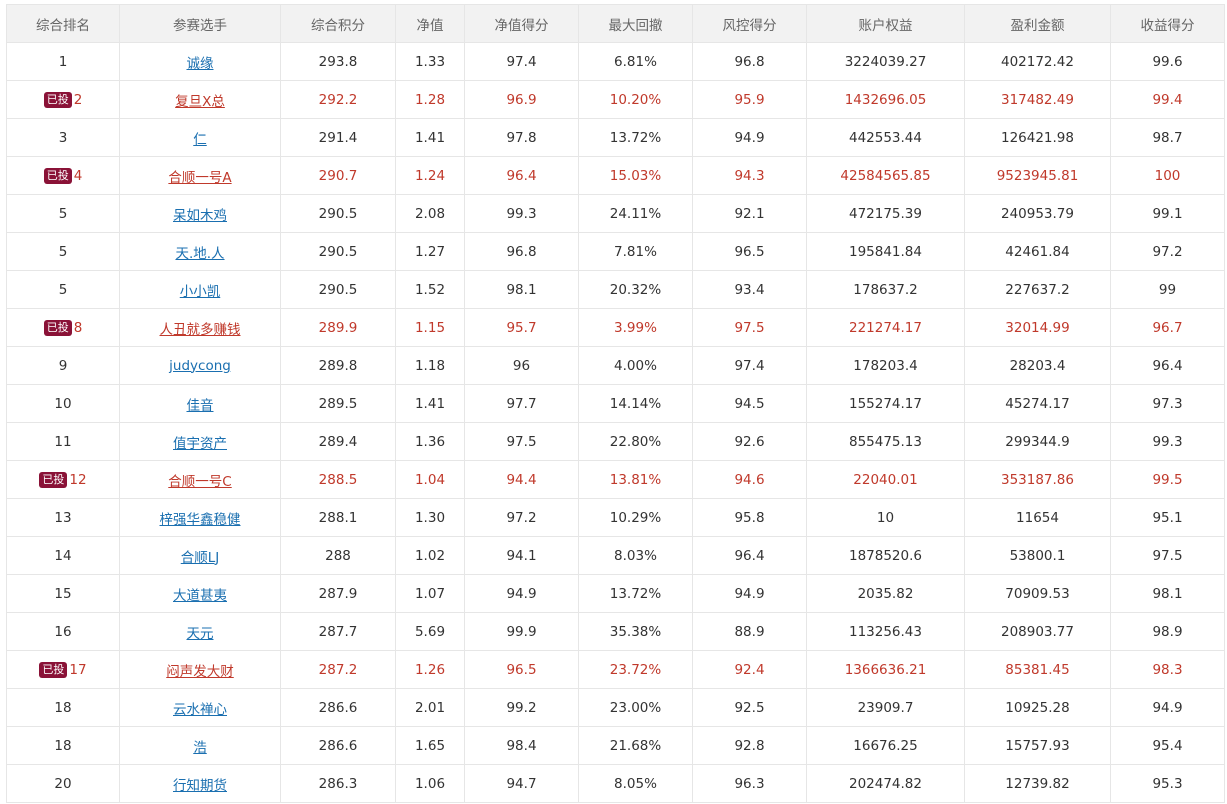 This screenshot has height=804, width=1227. What do you see at coordinates (200, 747) in the screenshot?
I see `player-link: 浩` at bounding box center [200, 747].